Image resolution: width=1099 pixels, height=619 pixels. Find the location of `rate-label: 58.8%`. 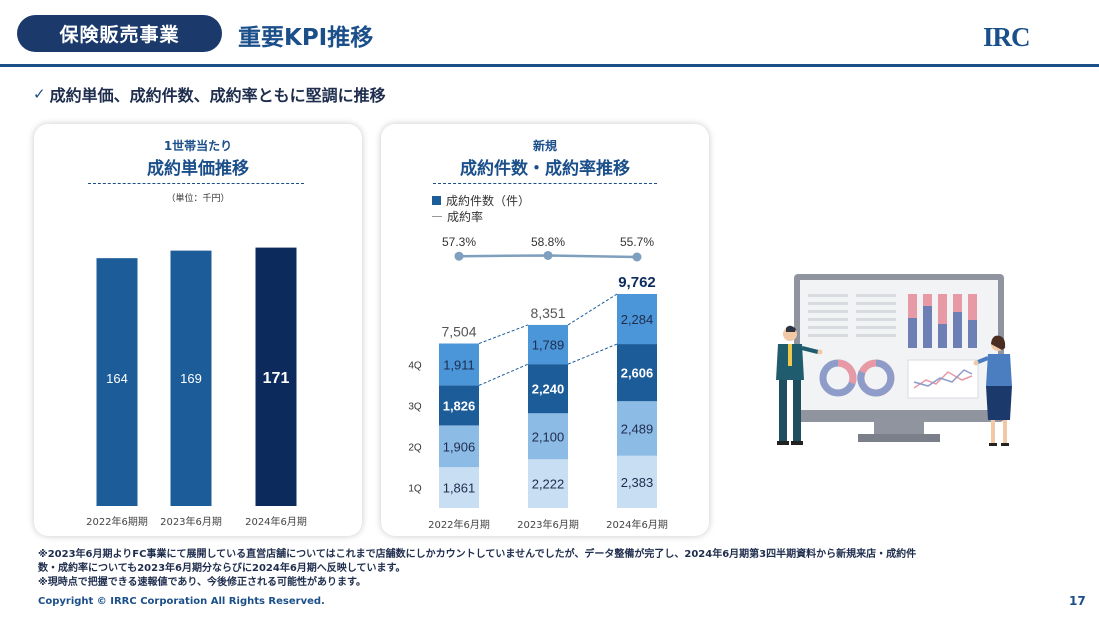

rate-label: 58.8% is located at coordinates (548, 242).